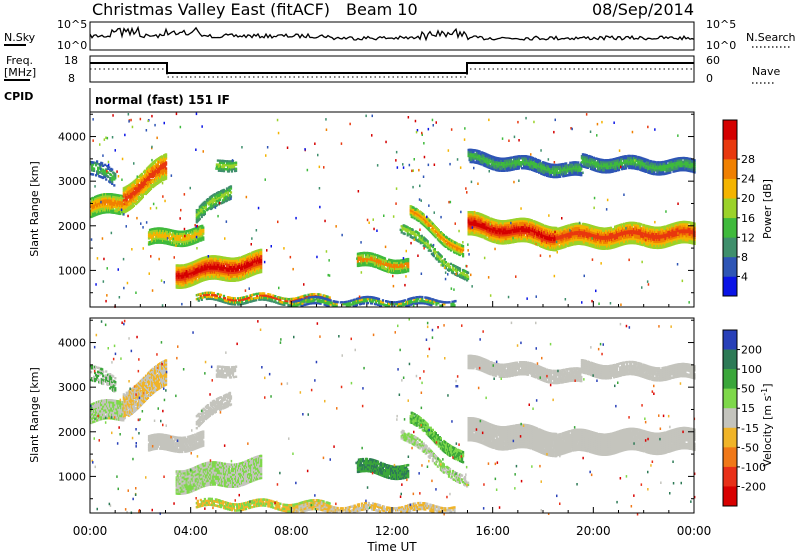 This screenshot has width=800, height=554. Describe the element at coordinates (162, 100) in the screenshot. I see `cpid-value: normal (fast) 151 IF` at that location.